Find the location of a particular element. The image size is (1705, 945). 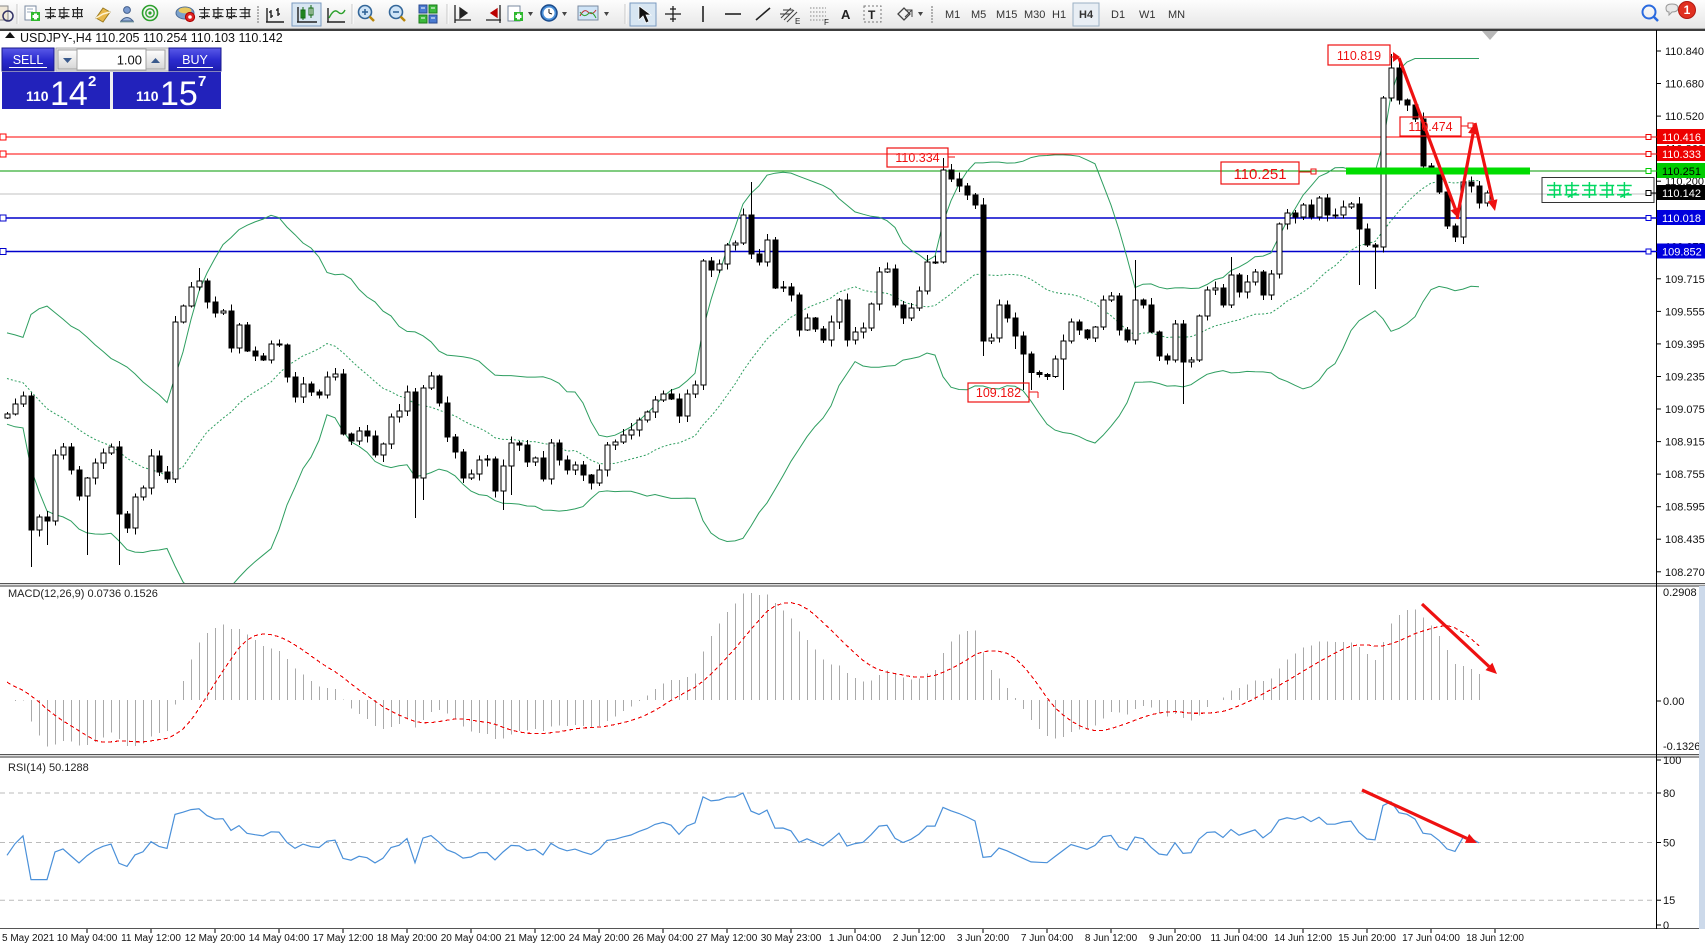

svg-text: 50 is located at coordinates (1669, 844).